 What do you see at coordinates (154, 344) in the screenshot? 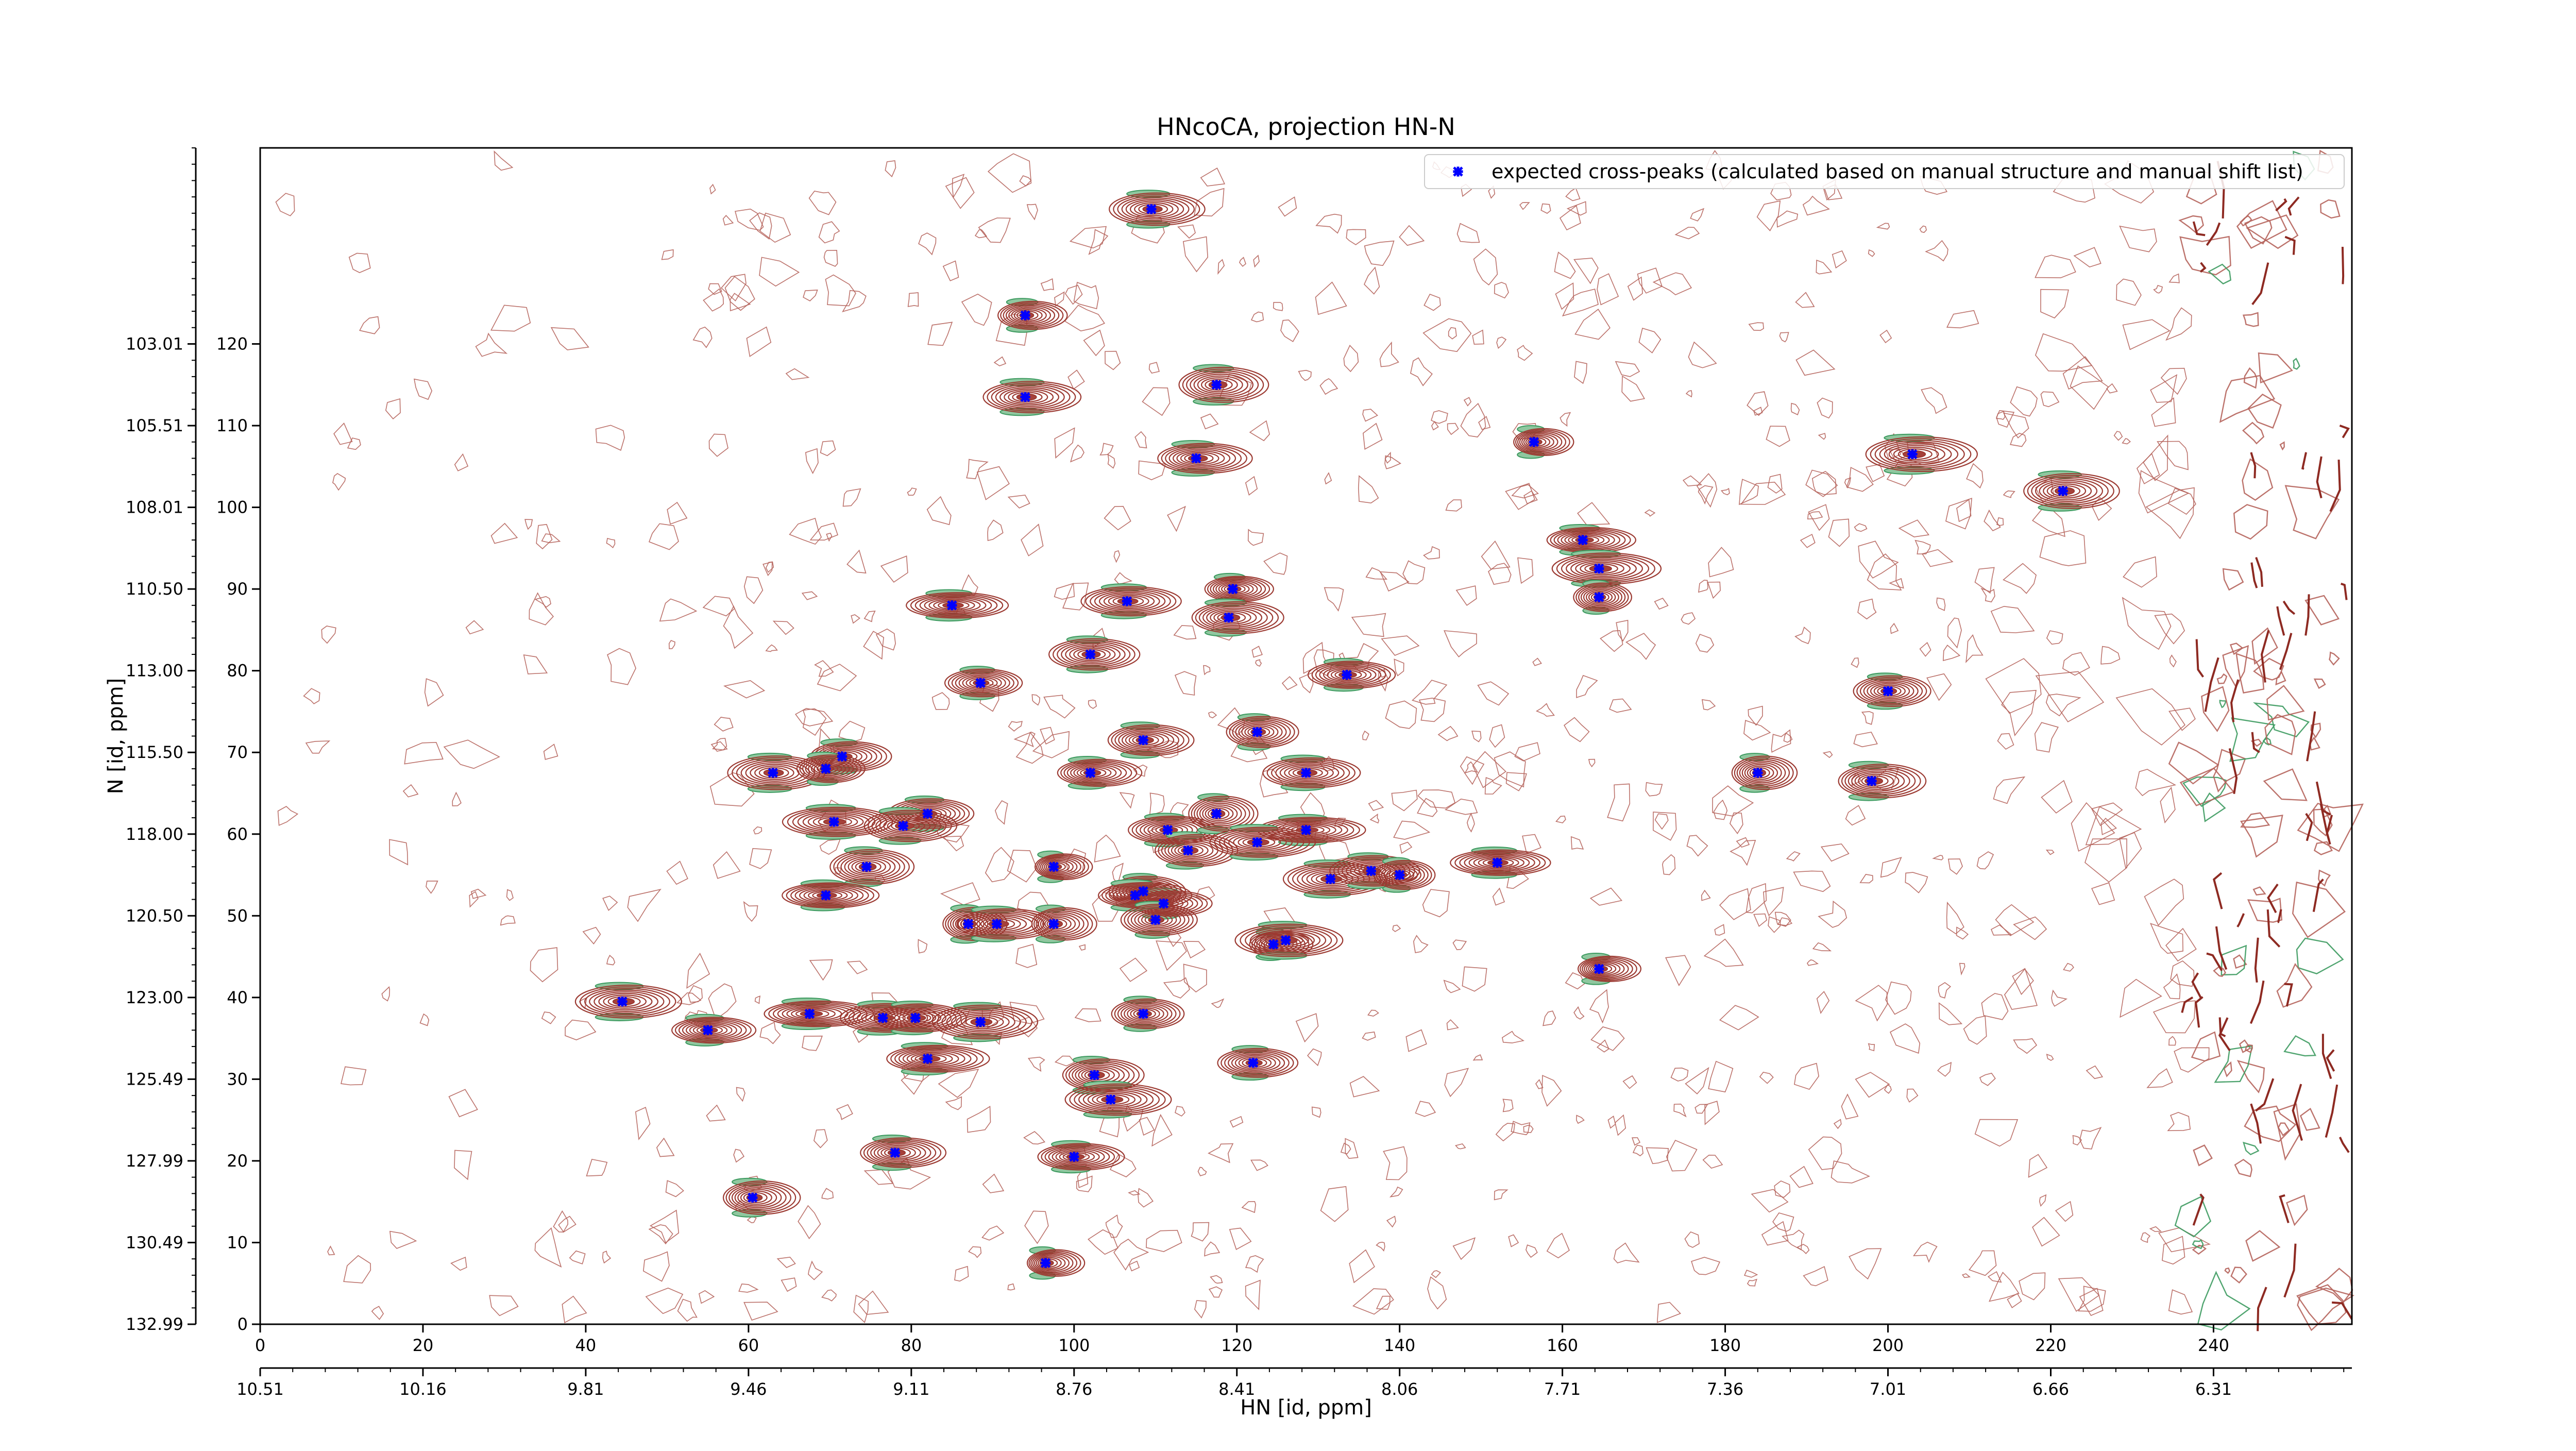
I see `y2-tick-label: 103.01` at bounding box center [154, 344].